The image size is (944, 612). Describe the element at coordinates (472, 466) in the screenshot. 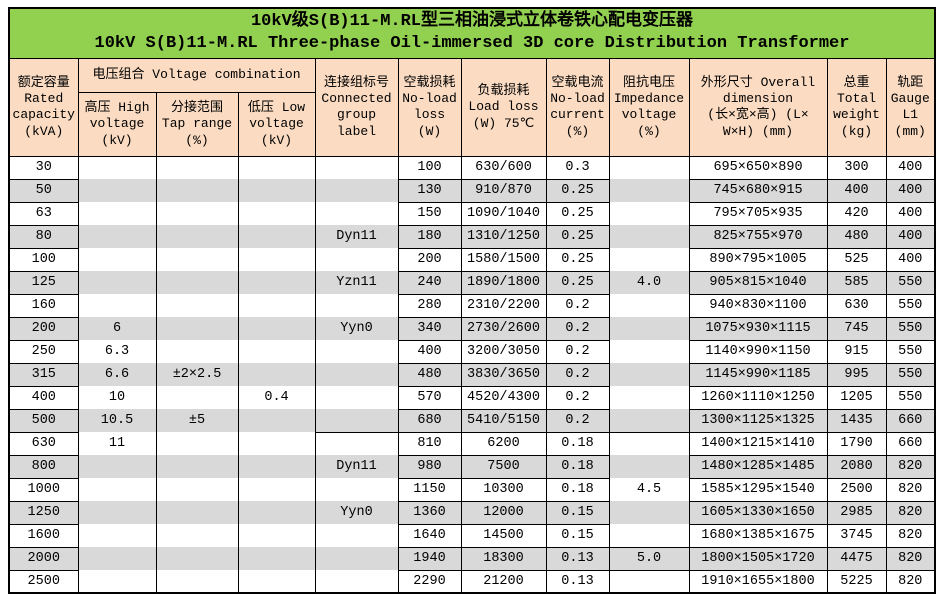

I see `table-row: 800 Dyn11 980 7500 0.18 1480×1285×1485 2080 820` at that location.